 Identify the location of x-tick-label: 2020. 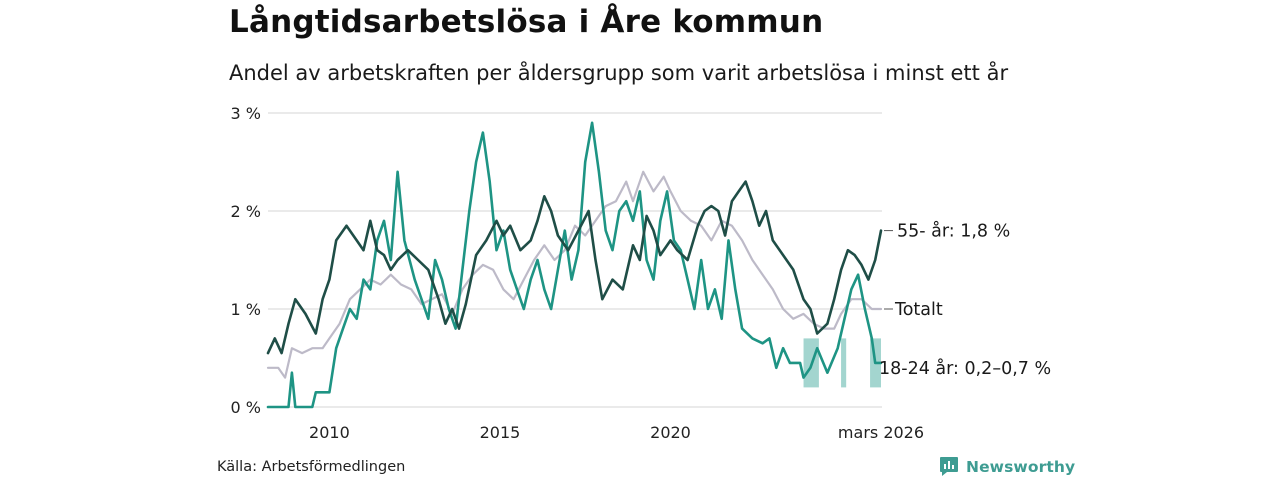
(670, 432).